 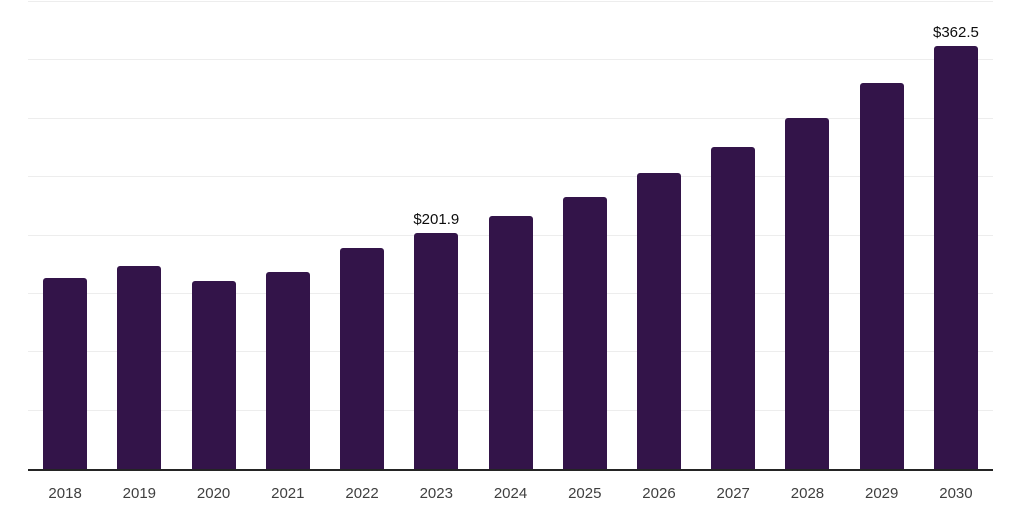 I want to click on x-tick-label-2030: 2030, so click(x=956, y=493).